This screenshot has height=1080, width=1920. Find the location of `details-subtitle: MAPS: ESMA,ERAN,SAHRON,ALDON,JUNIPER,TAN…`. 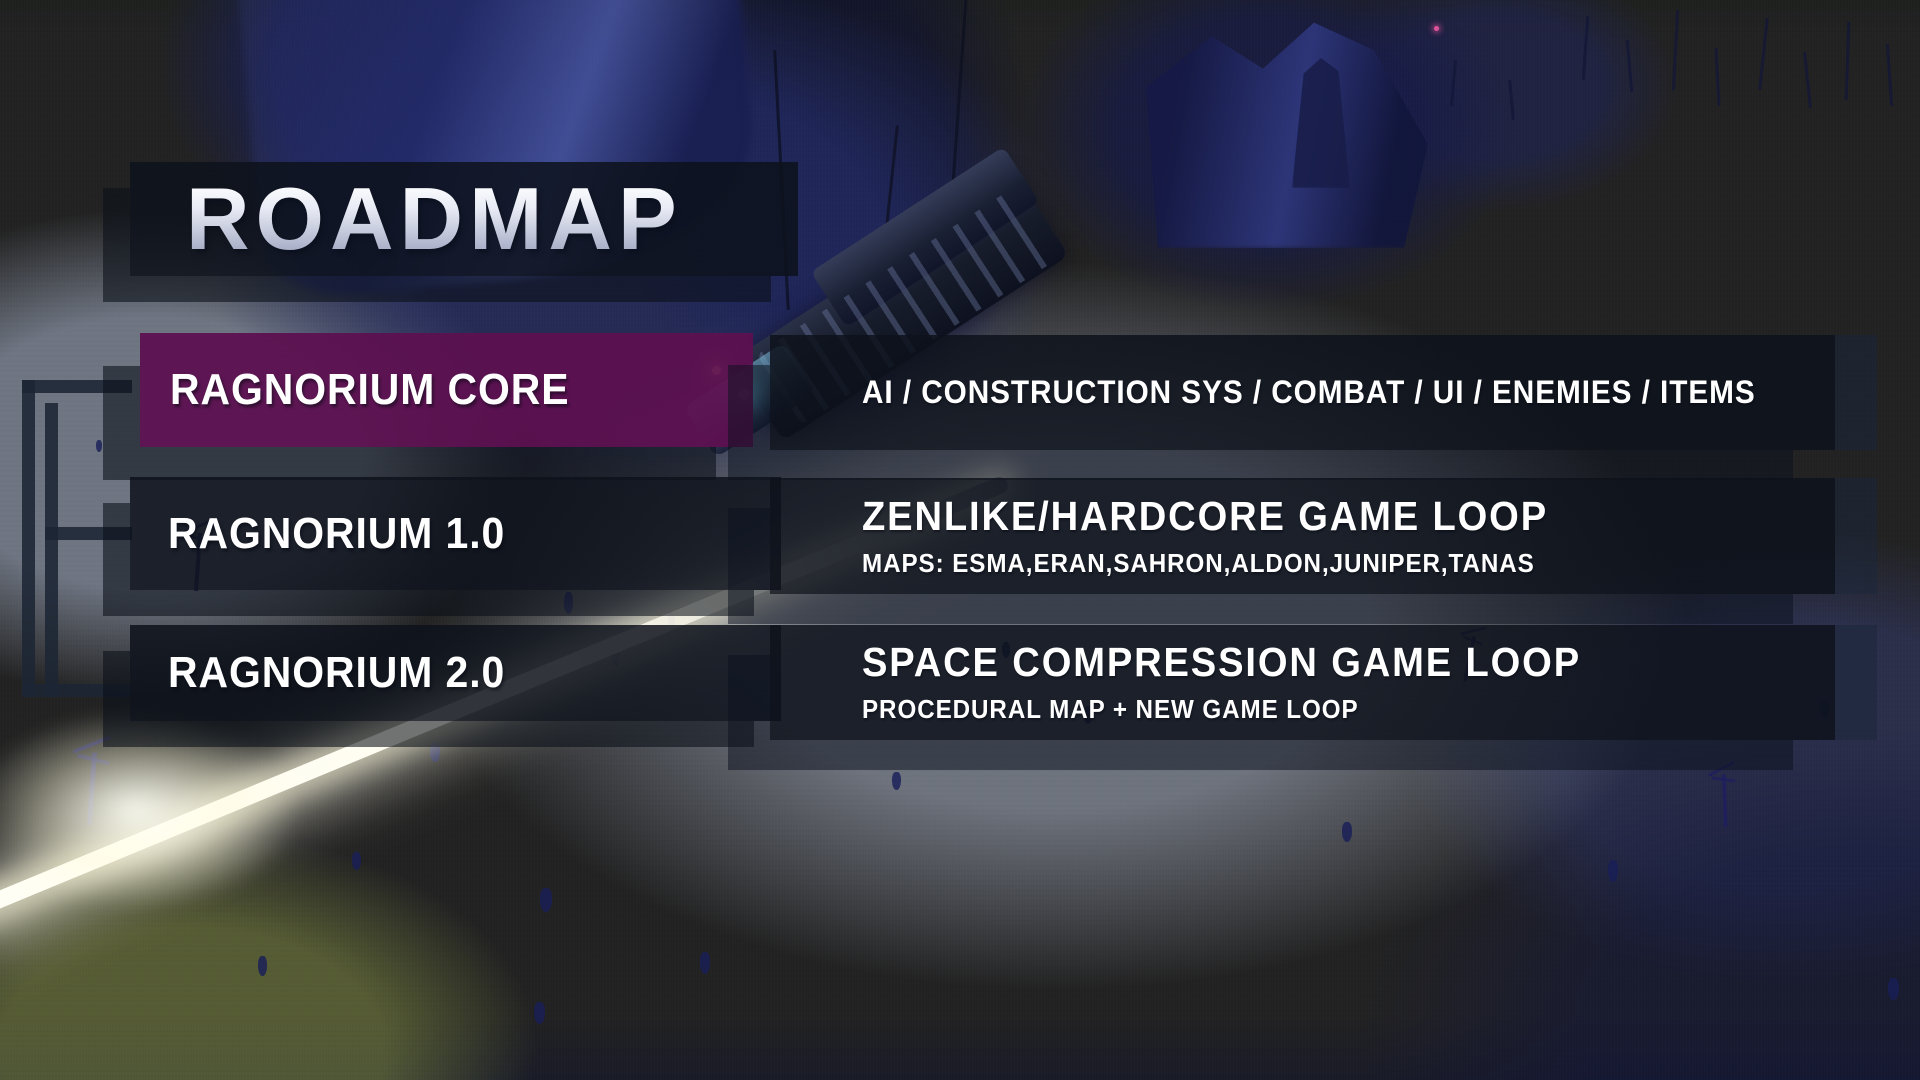

details-subtitle: MAPS: ESMA,ERAN,SAHRON,ALDON,JUNIPER,TAN… is located at coordinates (1198, 562).